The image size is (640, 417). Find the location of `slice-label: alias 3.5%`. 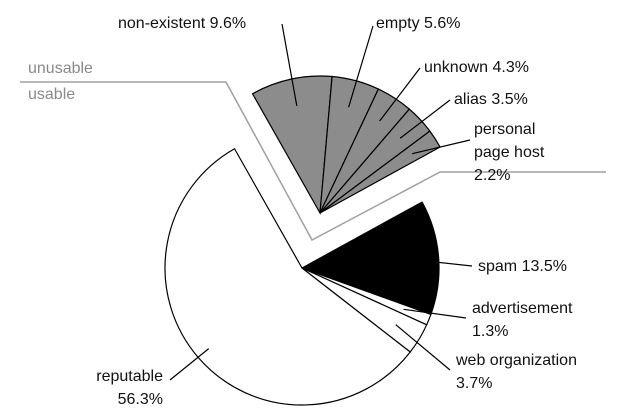

slice-label: alias 3.5% is located at coordinates (509, 99).